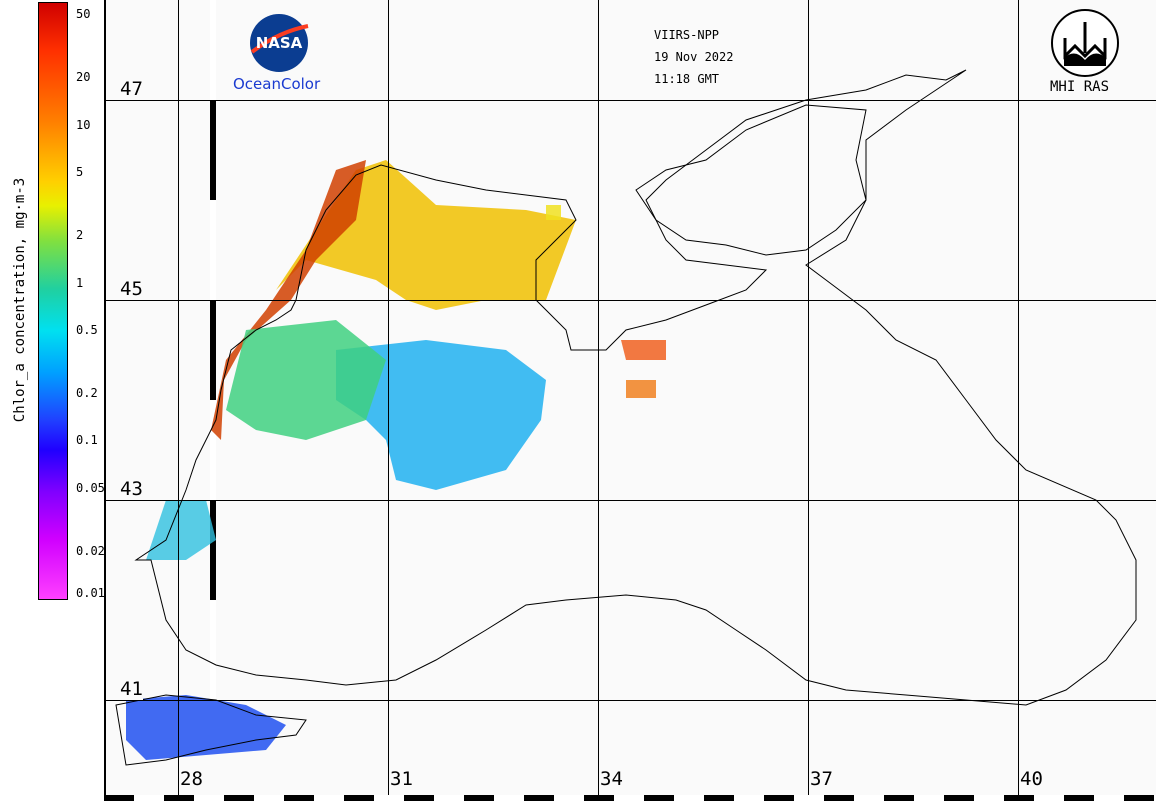 Image resolution: width=1156 pixels, height=801 pixels. I want to click on longitude-scale-bar, so click(630, 798).